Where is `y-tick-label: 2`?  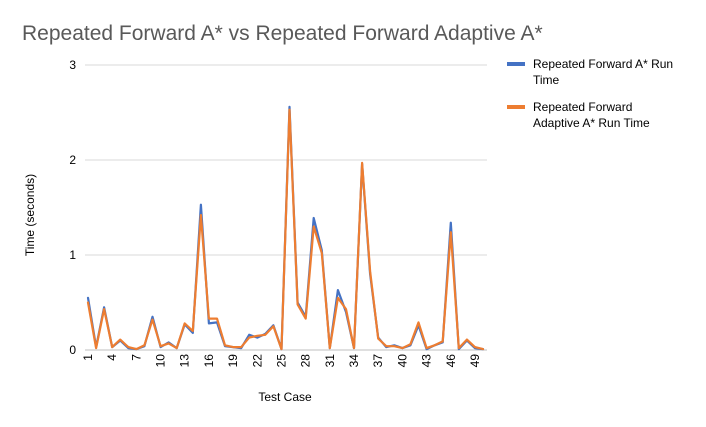
y-tick-label: 2 is located at coordinates (72, 160).